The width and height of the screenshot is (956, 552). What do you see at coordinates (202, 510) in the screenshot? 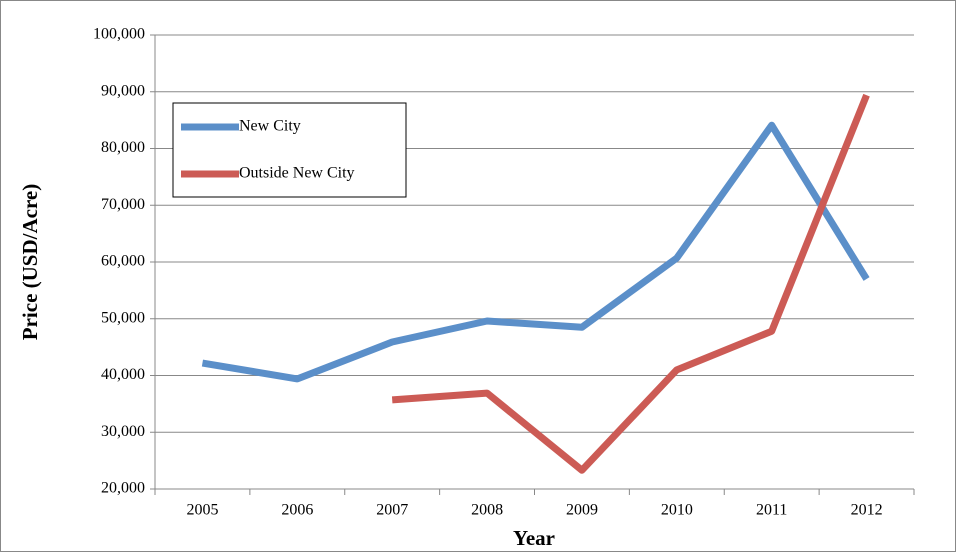
I see `x-tick-label: 2005` at bounding box center [202, 510].